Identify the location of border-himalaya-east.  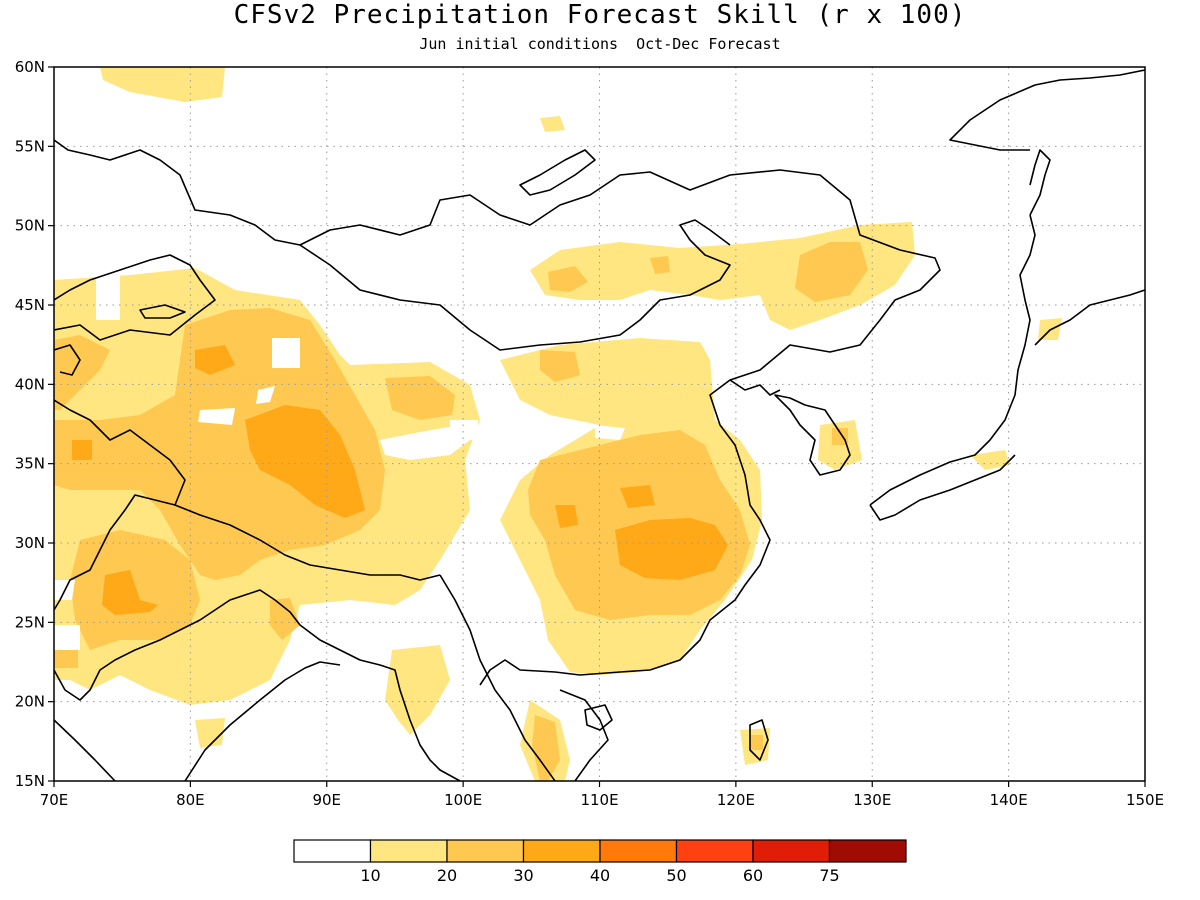
(307, 542).